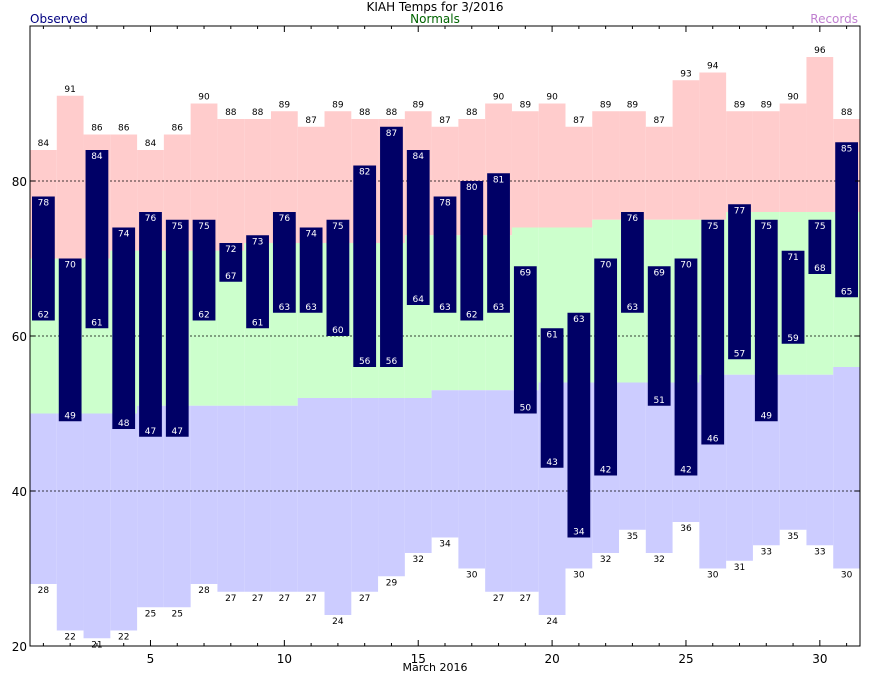 This screenshot has width=870, height=676. Describe the element at coordinates (44, 204) in the screenshot. I see `observed-high-label: 78` at that location.